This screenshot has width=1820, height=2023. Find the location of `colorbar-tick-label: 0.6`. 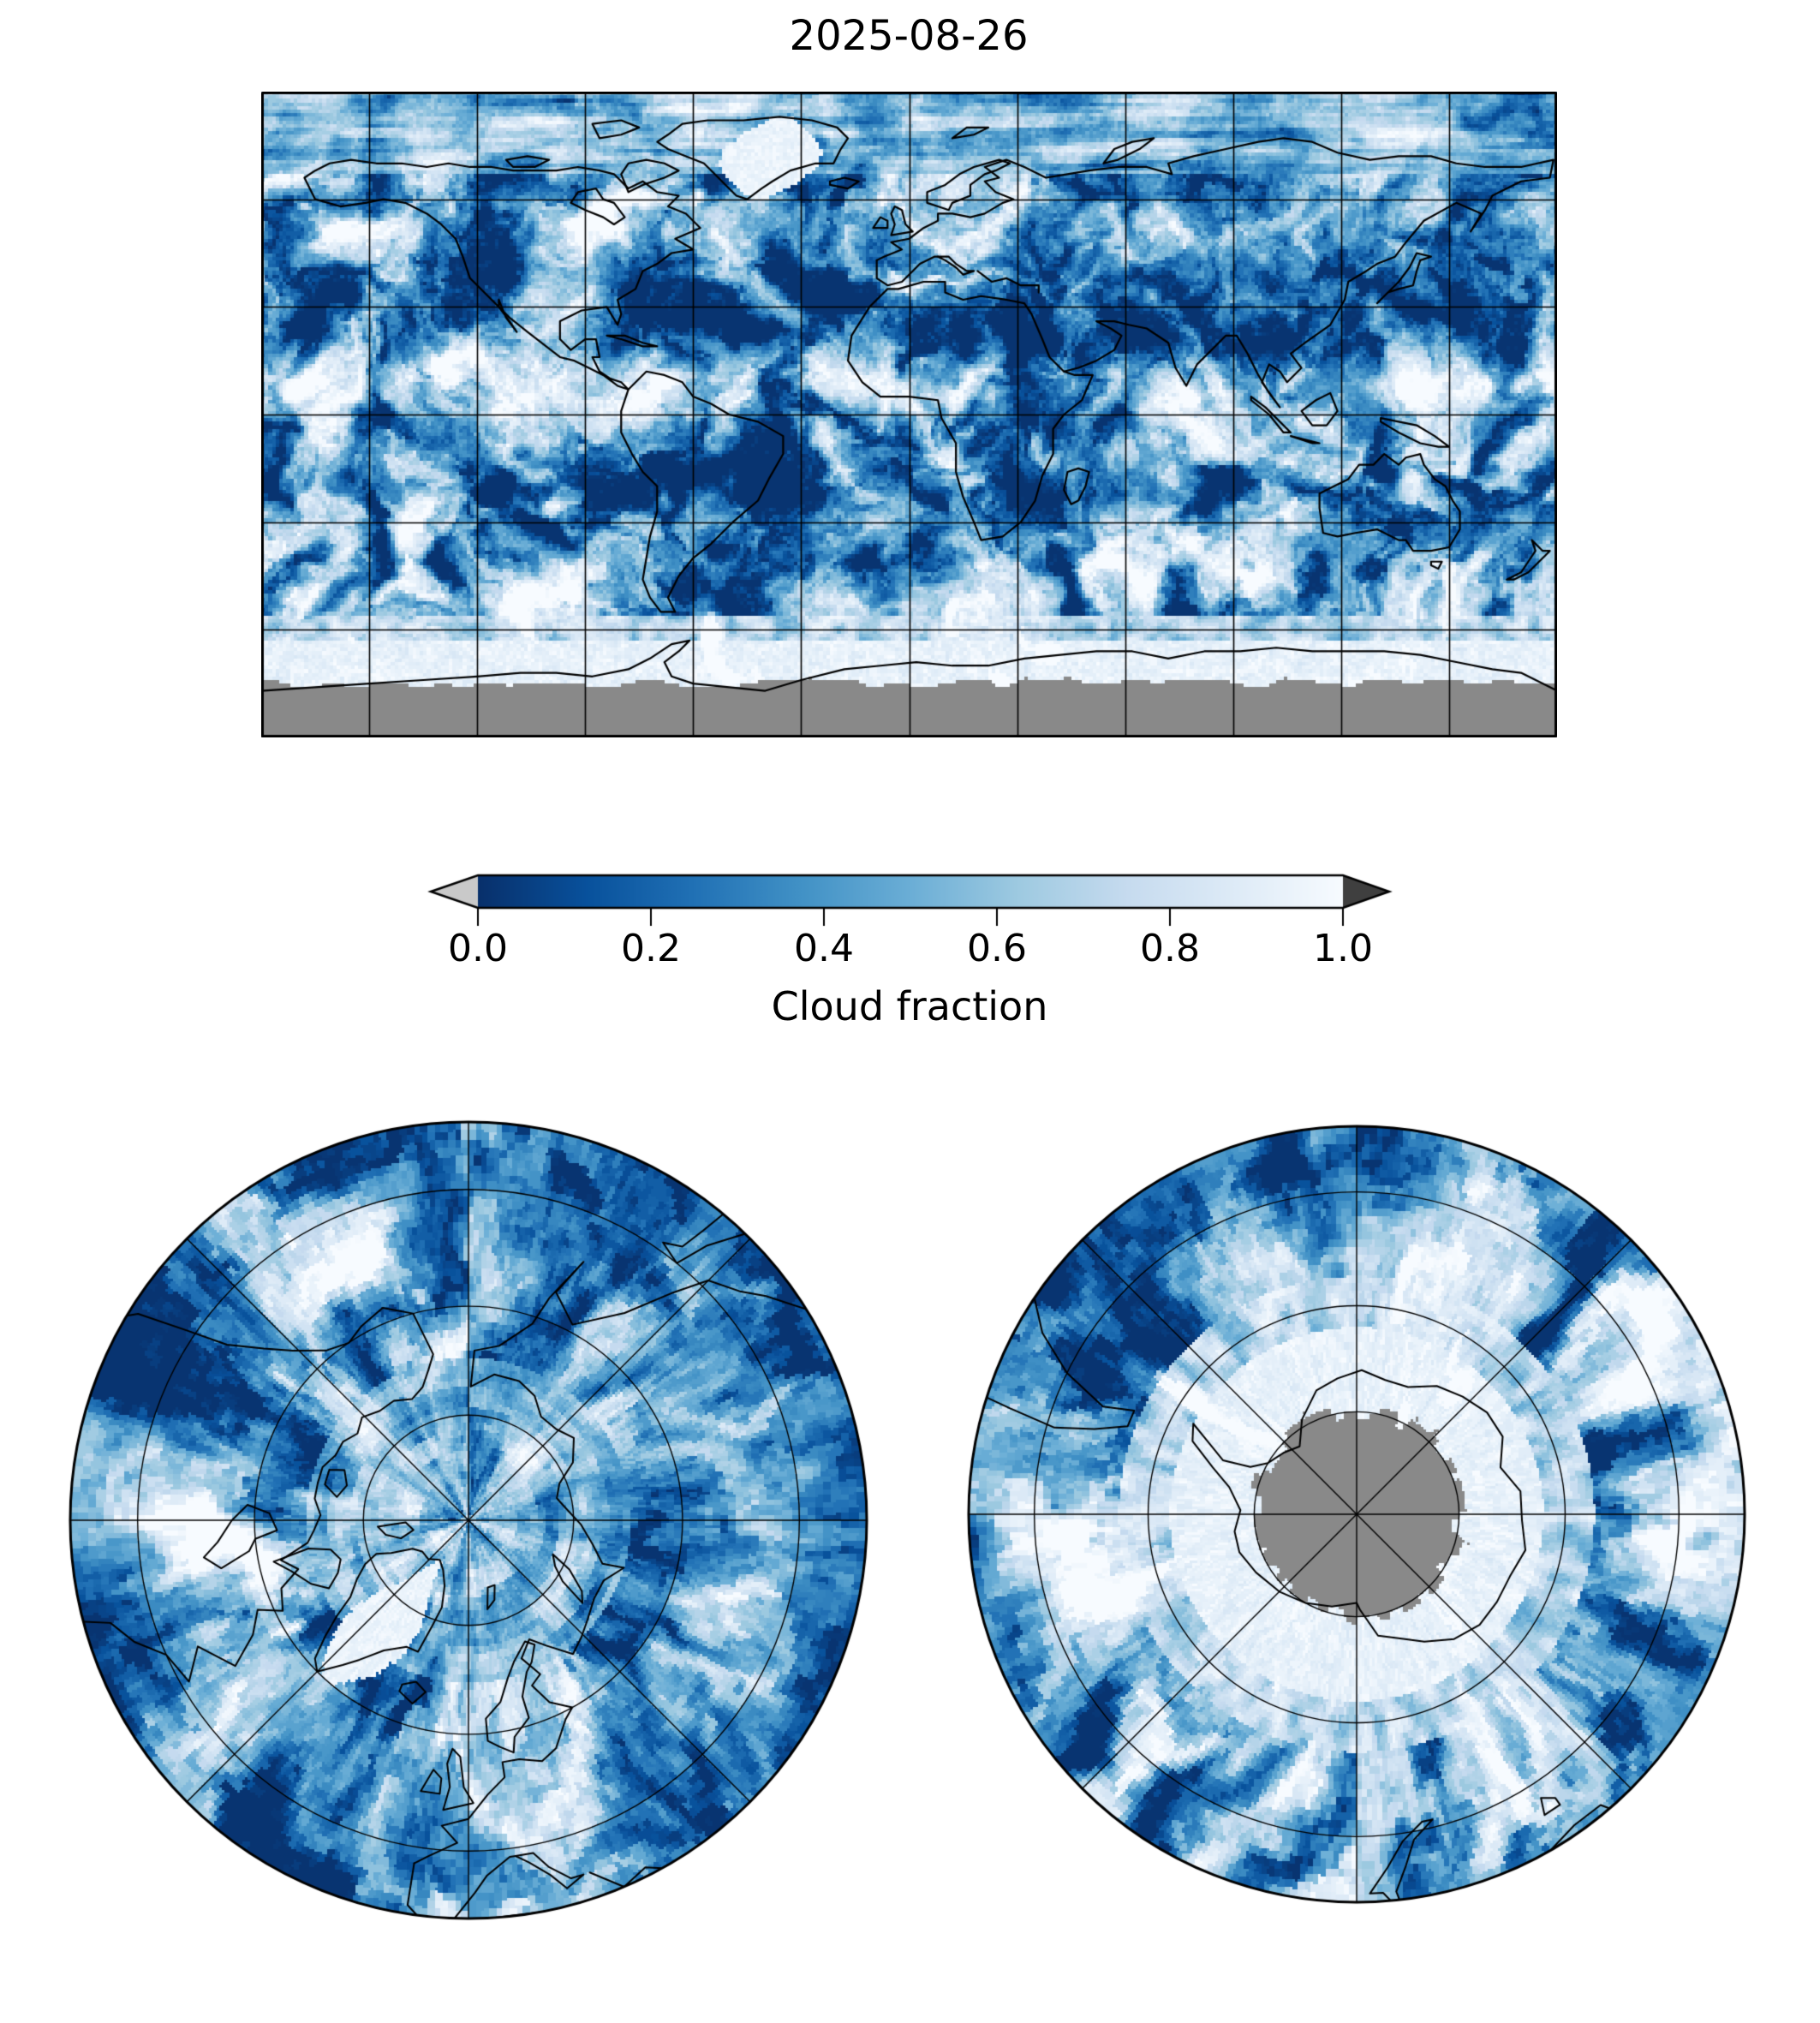

colorbar-tick-label: 0.6 is located at coordinates (997, 948).